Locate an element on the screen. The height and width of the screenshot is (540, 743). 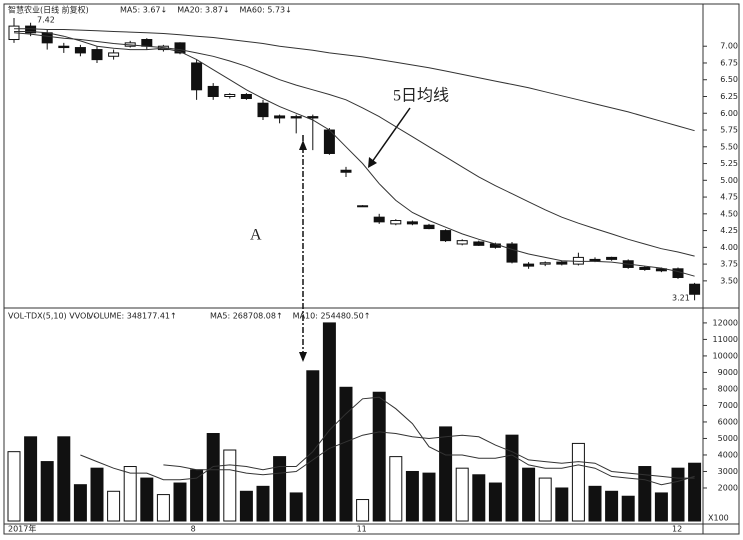
annotation-arrow is located at coordinates (391, 135).